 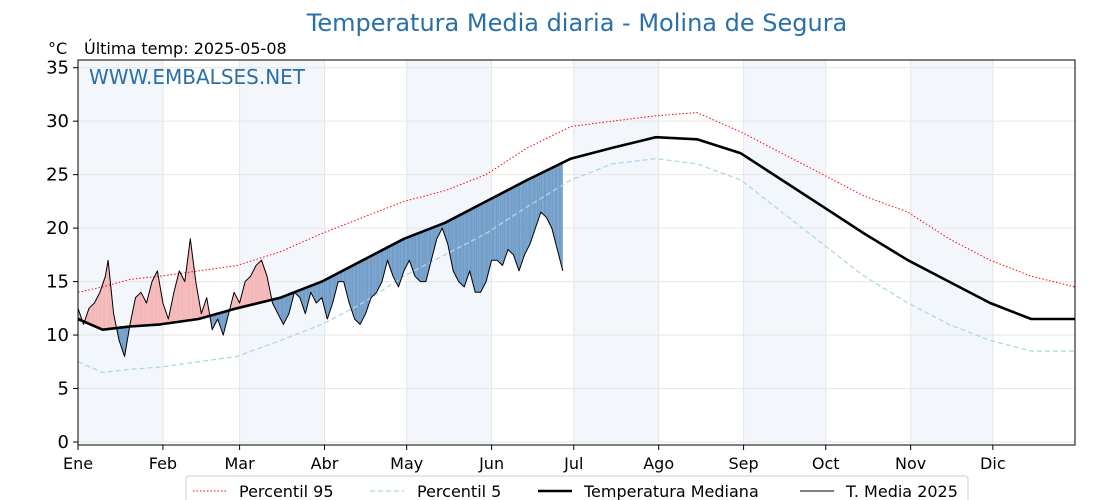 What do you see at coordinates (57, 121) in the screenshot?
I see `y-tick-label: 30` at bounding box center [57, 121].